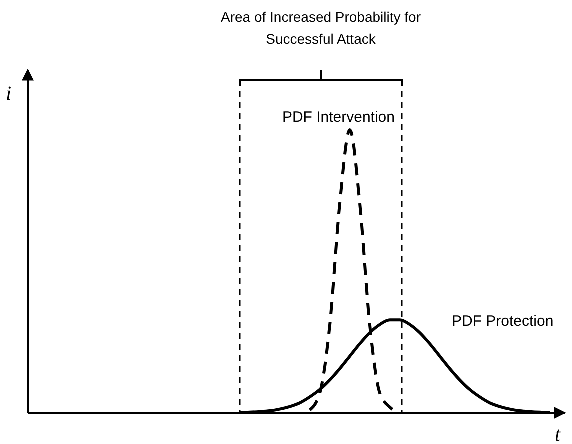 This screenshot has width=572, height=444. I want to click on x-axis-title: t, so click(558, 434).